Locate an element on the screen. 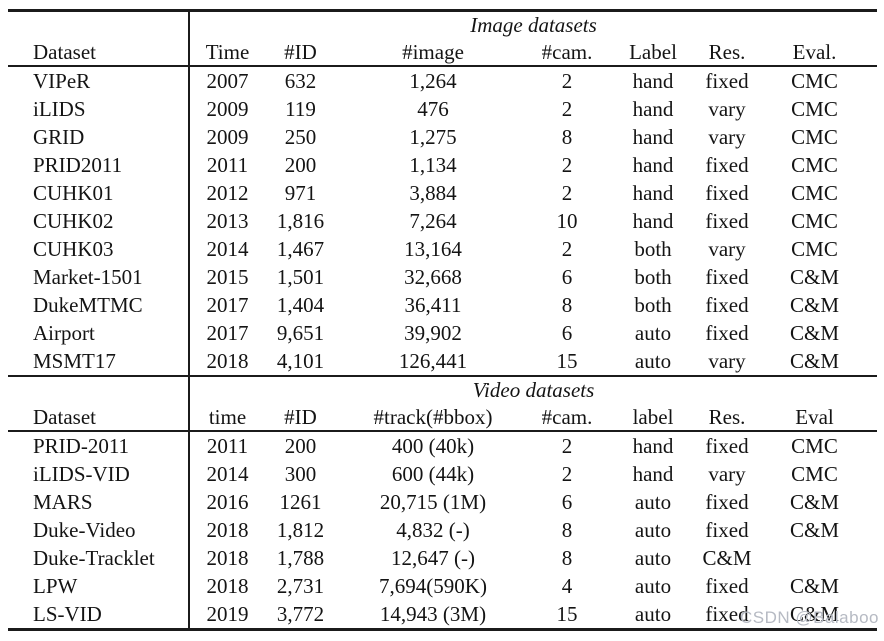  cell: 2016 is located at coordinates (227, 501).